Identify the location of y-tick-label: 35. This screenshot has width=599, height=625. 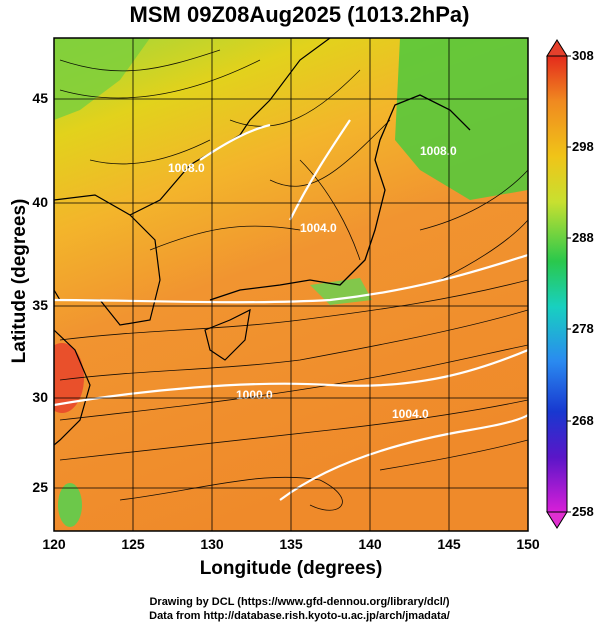
(40, 305).